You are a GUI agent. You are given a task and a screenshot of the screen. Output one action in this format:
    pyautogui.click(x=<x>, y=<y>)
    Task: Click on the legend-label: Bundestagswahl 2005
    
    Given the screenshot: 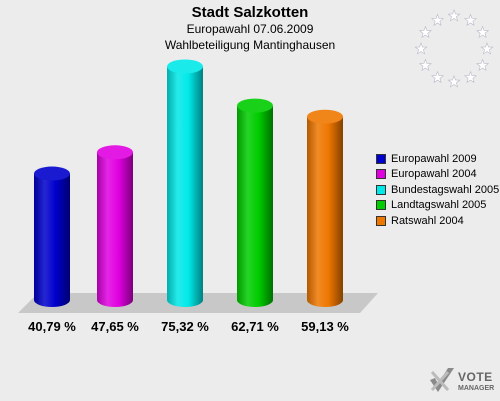 What is the action you would take?
    pyautogui.click(x=445, y=189)
    